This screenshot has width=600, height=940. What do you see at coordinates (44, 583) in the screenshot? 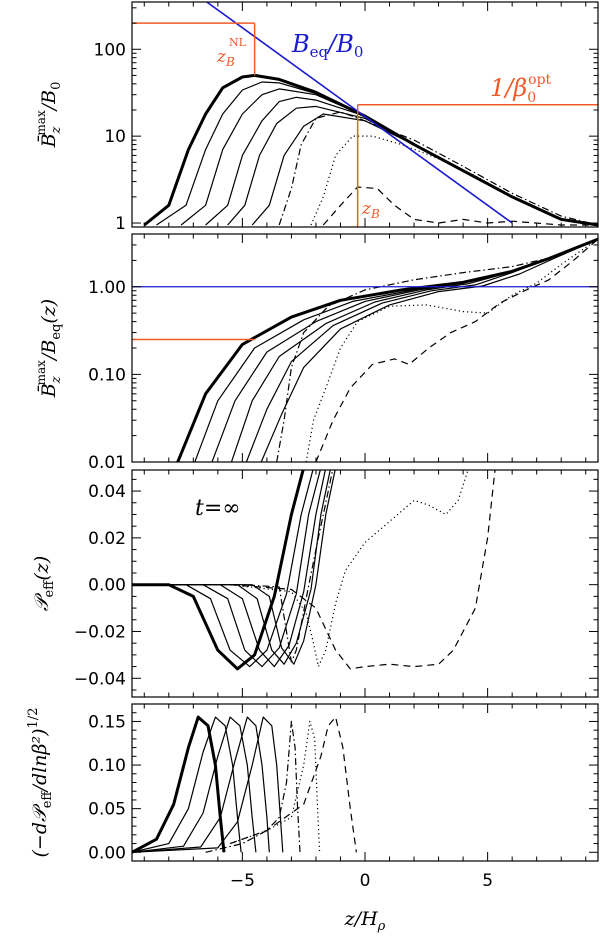
I see `y-axis-label: 𝒫eff(z)` at bounding box center [44, 583].